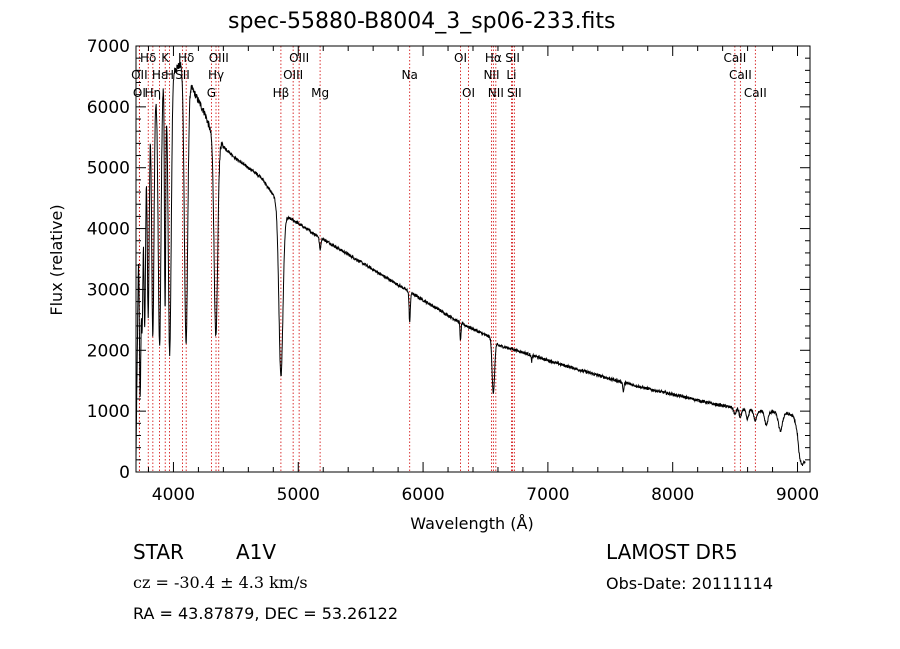 The image size is (900, 649). I want to click on y-tick-label: 4000, so click(108, 230).